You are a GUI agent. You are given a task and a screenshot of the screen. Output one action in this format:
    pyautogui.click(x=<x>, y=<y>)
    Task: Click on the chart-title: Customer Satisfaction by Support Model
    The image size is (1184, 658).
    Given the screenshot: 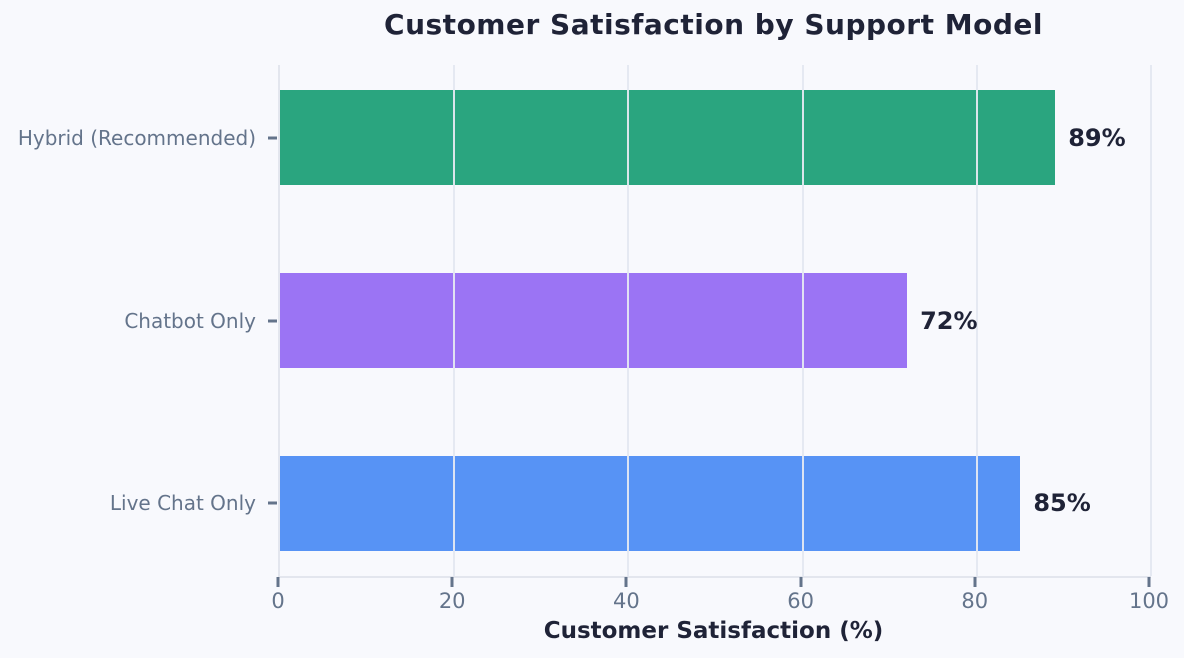 What is the action you would take?
    pyautogui.click(x=713, y=24)
    